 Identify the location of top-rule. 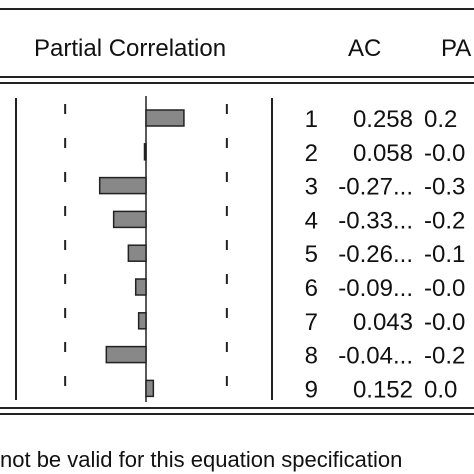
(237, 9).